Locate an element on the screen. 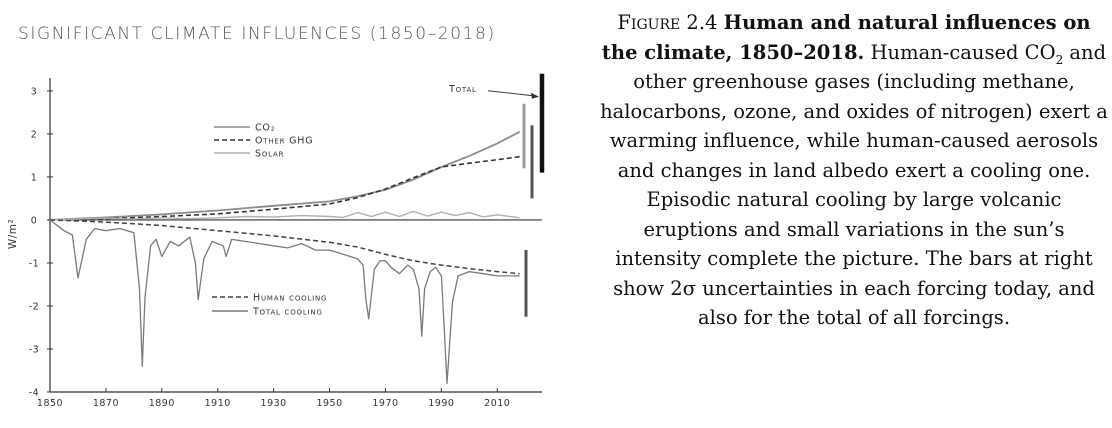  x-tick-label: 1910 is located at coordinates (218, 403).